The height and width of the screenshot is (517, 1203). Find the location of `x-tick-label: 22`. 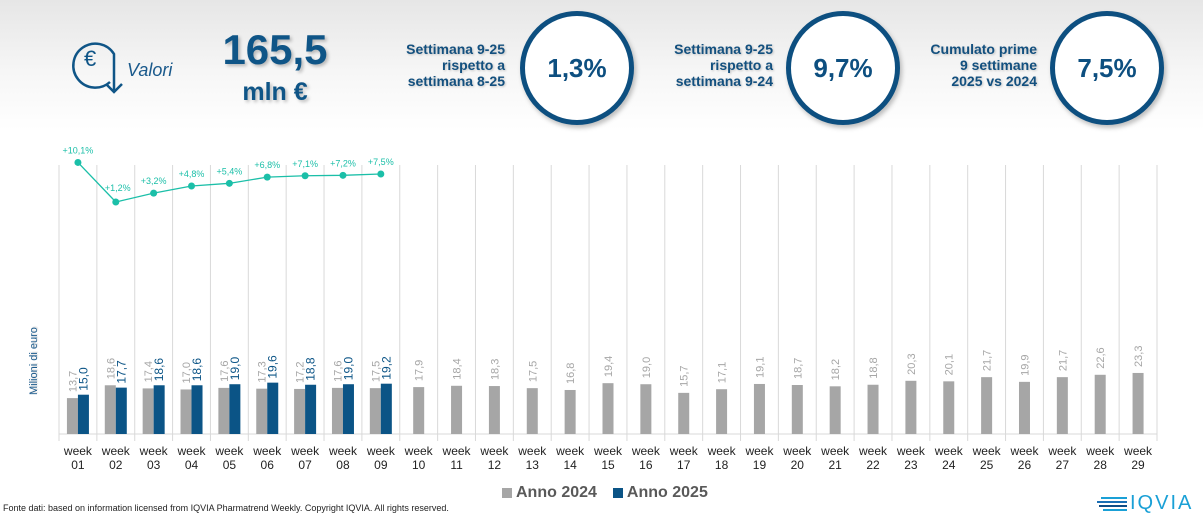

x-tick-label: 22 is located at coordinates (873, 465).